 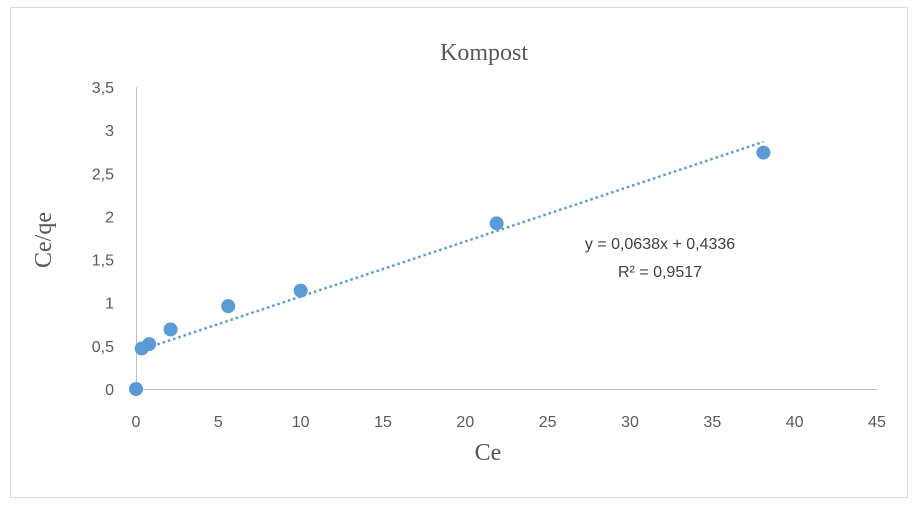 I want to click on x-tick-label: 25, so click(x=548, y=422).